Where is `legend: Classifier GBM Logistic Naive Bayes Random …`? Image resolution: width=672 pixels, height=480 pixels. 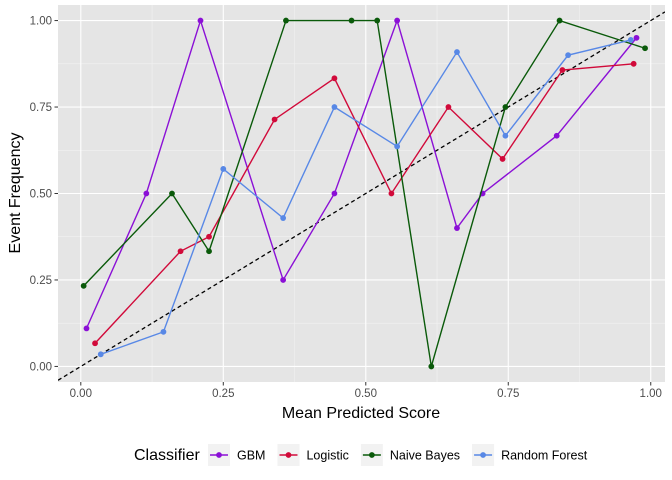
legend: Classifier GBM Logistic Naive Bayes Random … is located at coordinates (361, 455).